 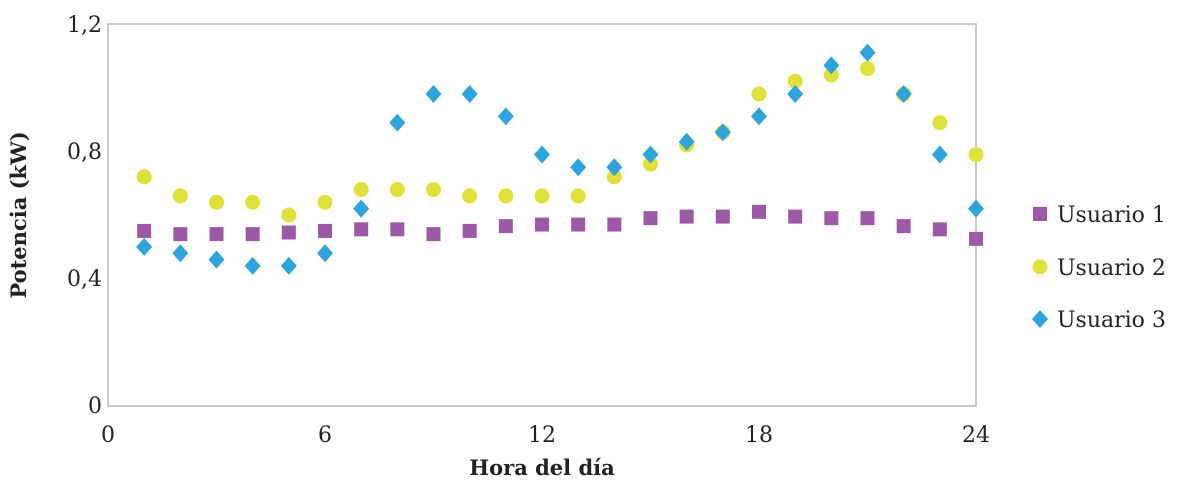 I want to click on y-tick-label: 0,4, so click(x=84, y=279).